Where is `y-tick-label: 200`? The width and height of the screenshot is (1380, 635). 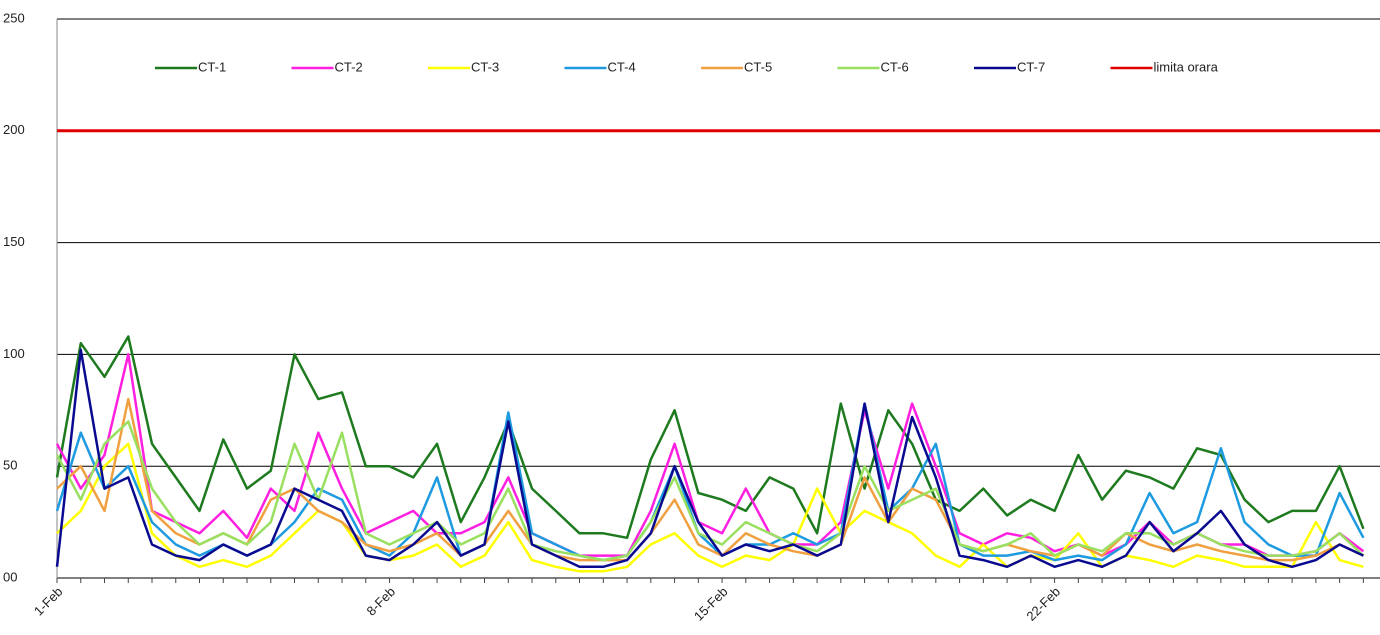
y-tick-label: 200 is located at coordinates (14, 129).